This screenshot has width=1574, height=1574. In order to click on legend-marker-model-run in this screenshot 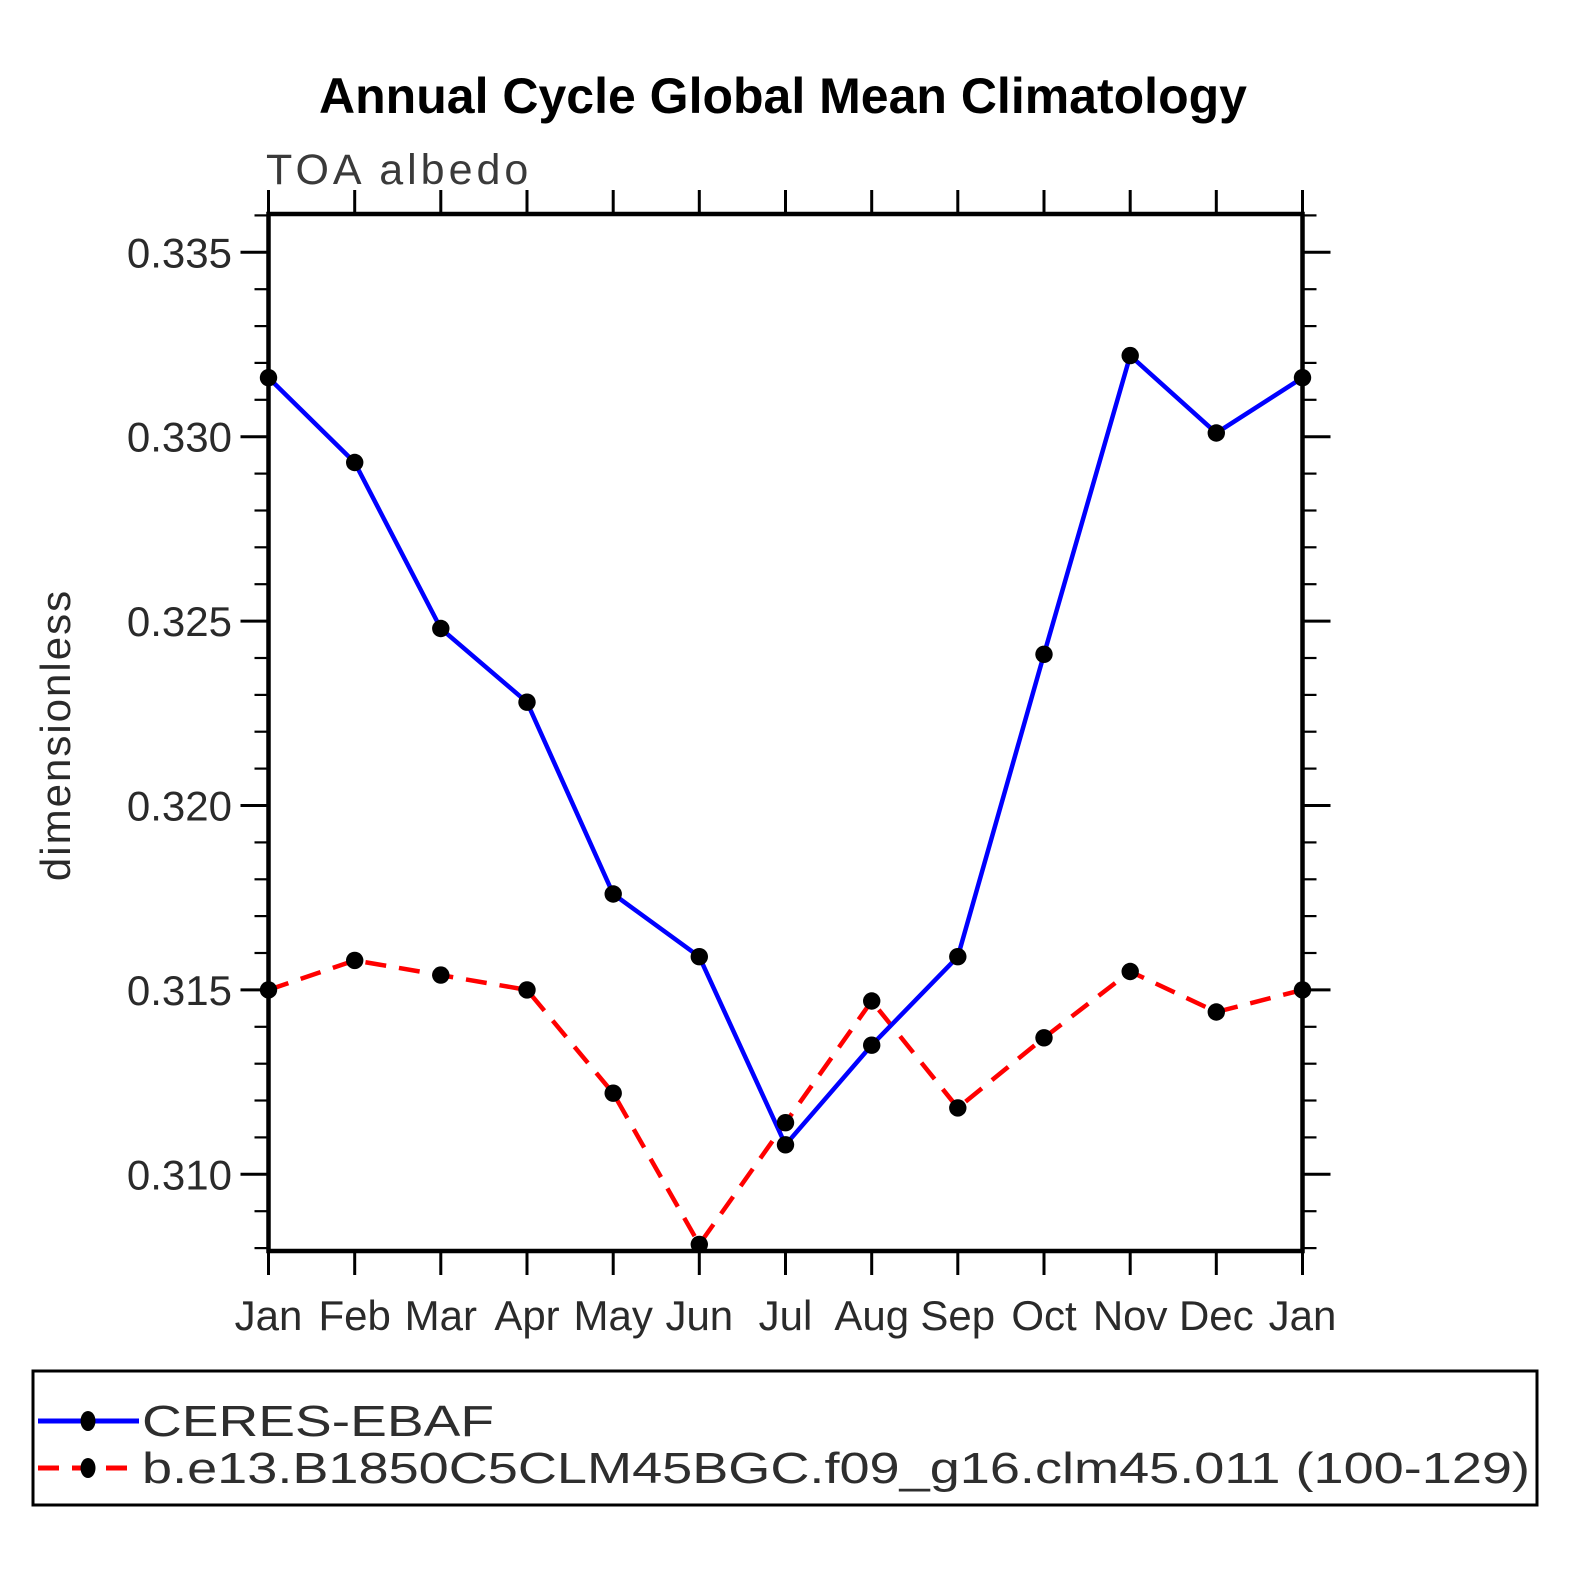, I will do `click(88, 1468)`.